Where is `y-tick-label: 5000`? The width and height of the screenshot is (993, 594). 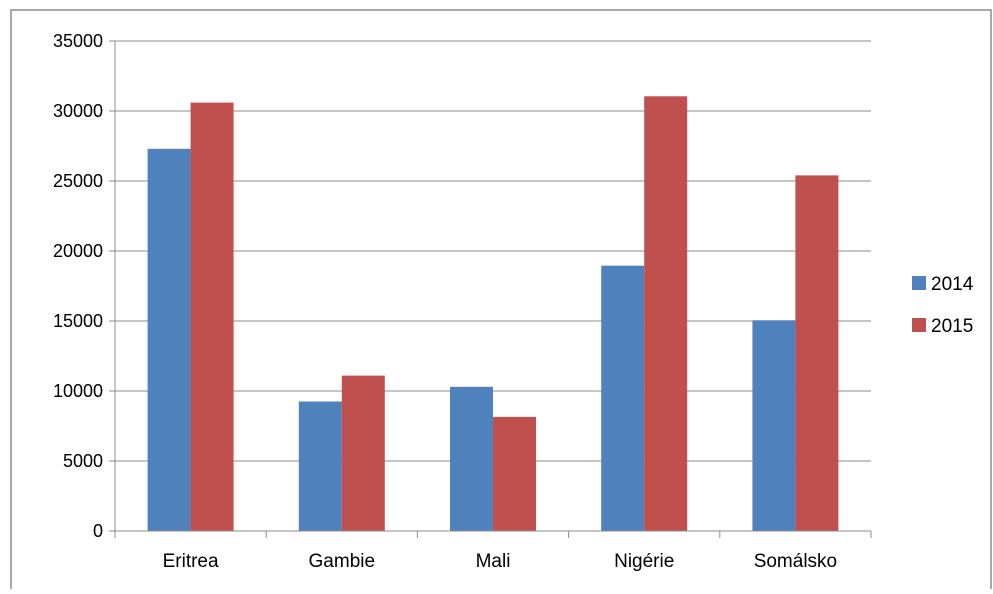 y-tick-label: 5000 is located at coordinates (83, 461).